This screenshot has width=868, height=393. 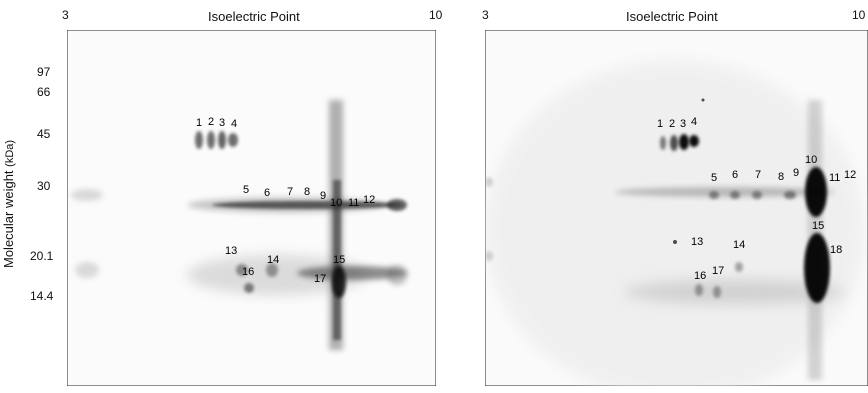 What do you see at coordinates (273, 260) in the screenshot?
I see `left-spot-label-14: 14` at bounding box center [273, 260].